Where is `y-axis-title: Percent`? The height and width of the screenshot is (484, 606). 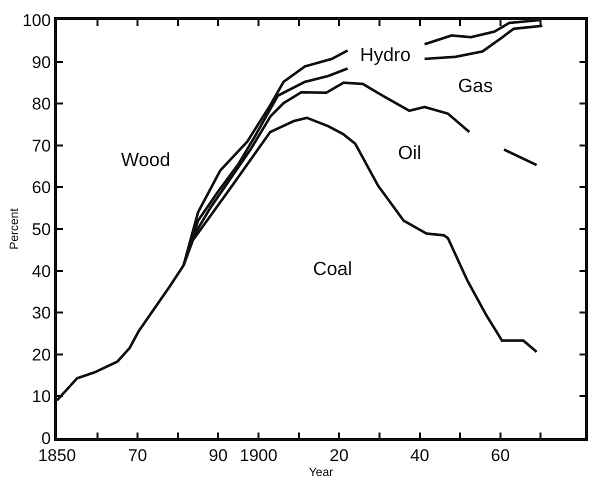 y-axis-title: Percent is located at coordinates (13, 229).